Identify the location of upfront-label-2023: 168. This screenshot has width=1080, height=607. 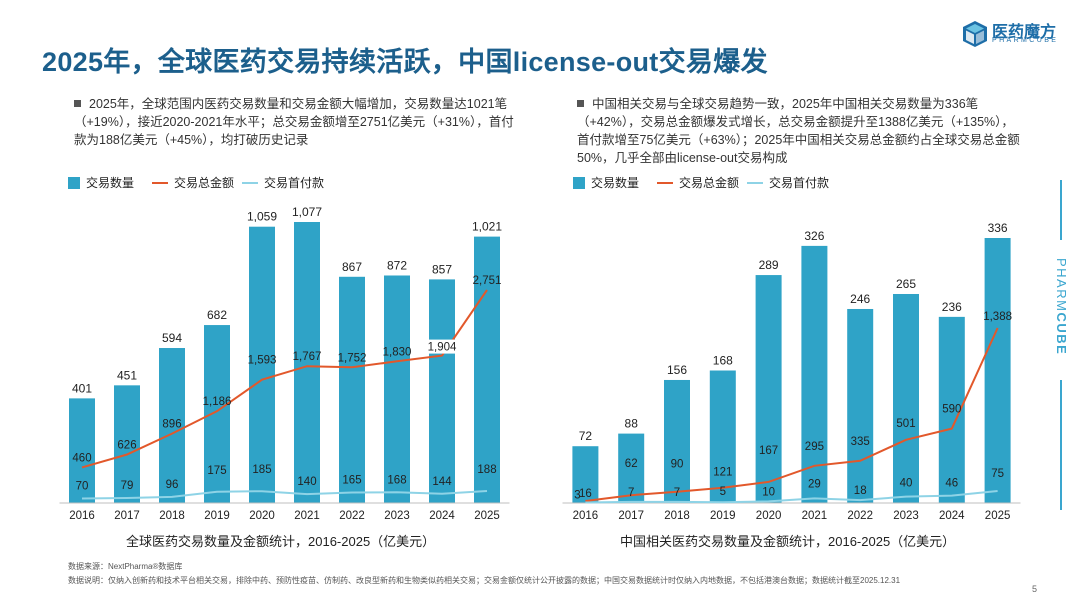
(396, 480).